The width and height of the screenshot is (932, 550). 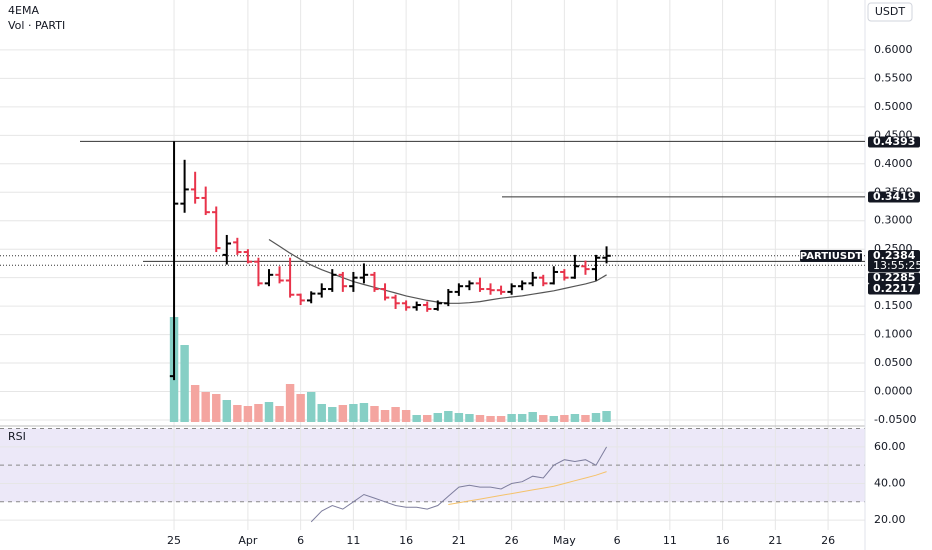 I want to click on indicator-label: 4EMA, so click(x=23, y=10).